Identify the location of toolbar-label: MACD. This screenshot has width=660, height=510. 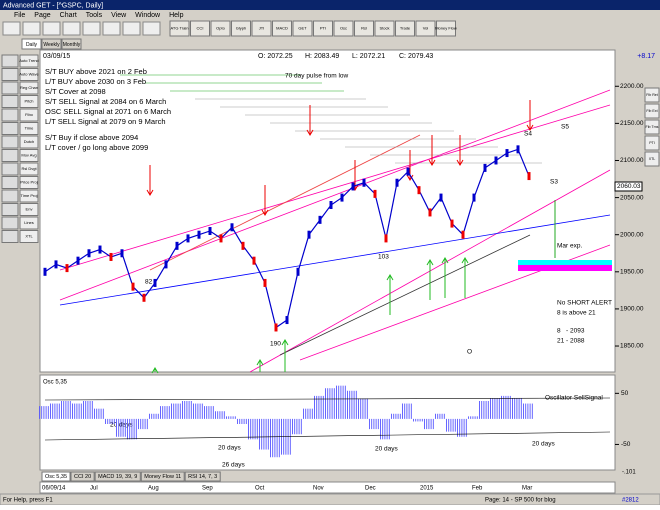
(282, 28).